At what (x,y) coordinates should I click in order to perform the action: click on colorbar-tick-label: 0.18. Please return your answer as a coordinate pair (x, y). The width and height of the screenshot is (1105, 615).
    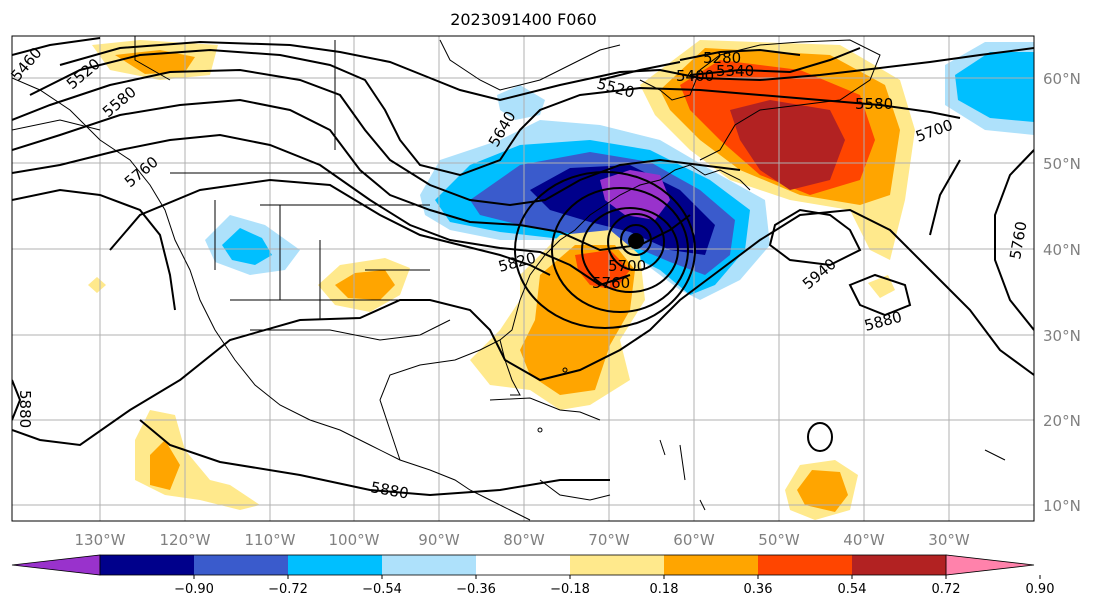
    Looking at the image, I should click on (664, 589).